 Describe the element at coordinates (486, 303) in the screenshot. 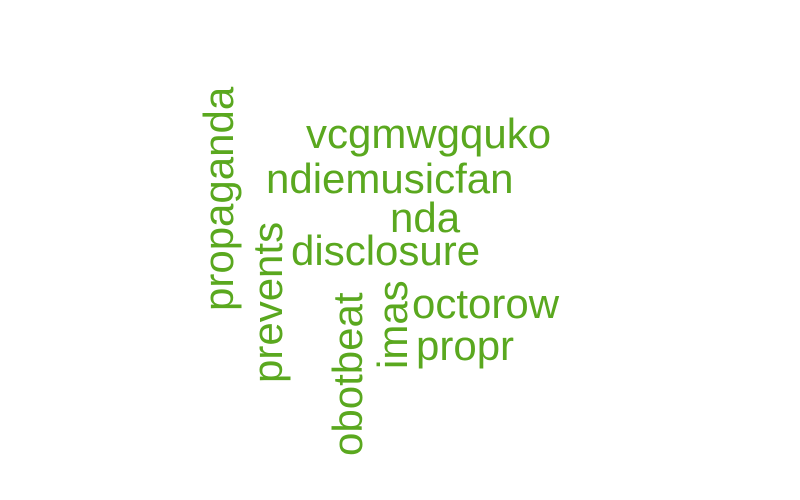

I see `word-octorow: octorow` at that location.